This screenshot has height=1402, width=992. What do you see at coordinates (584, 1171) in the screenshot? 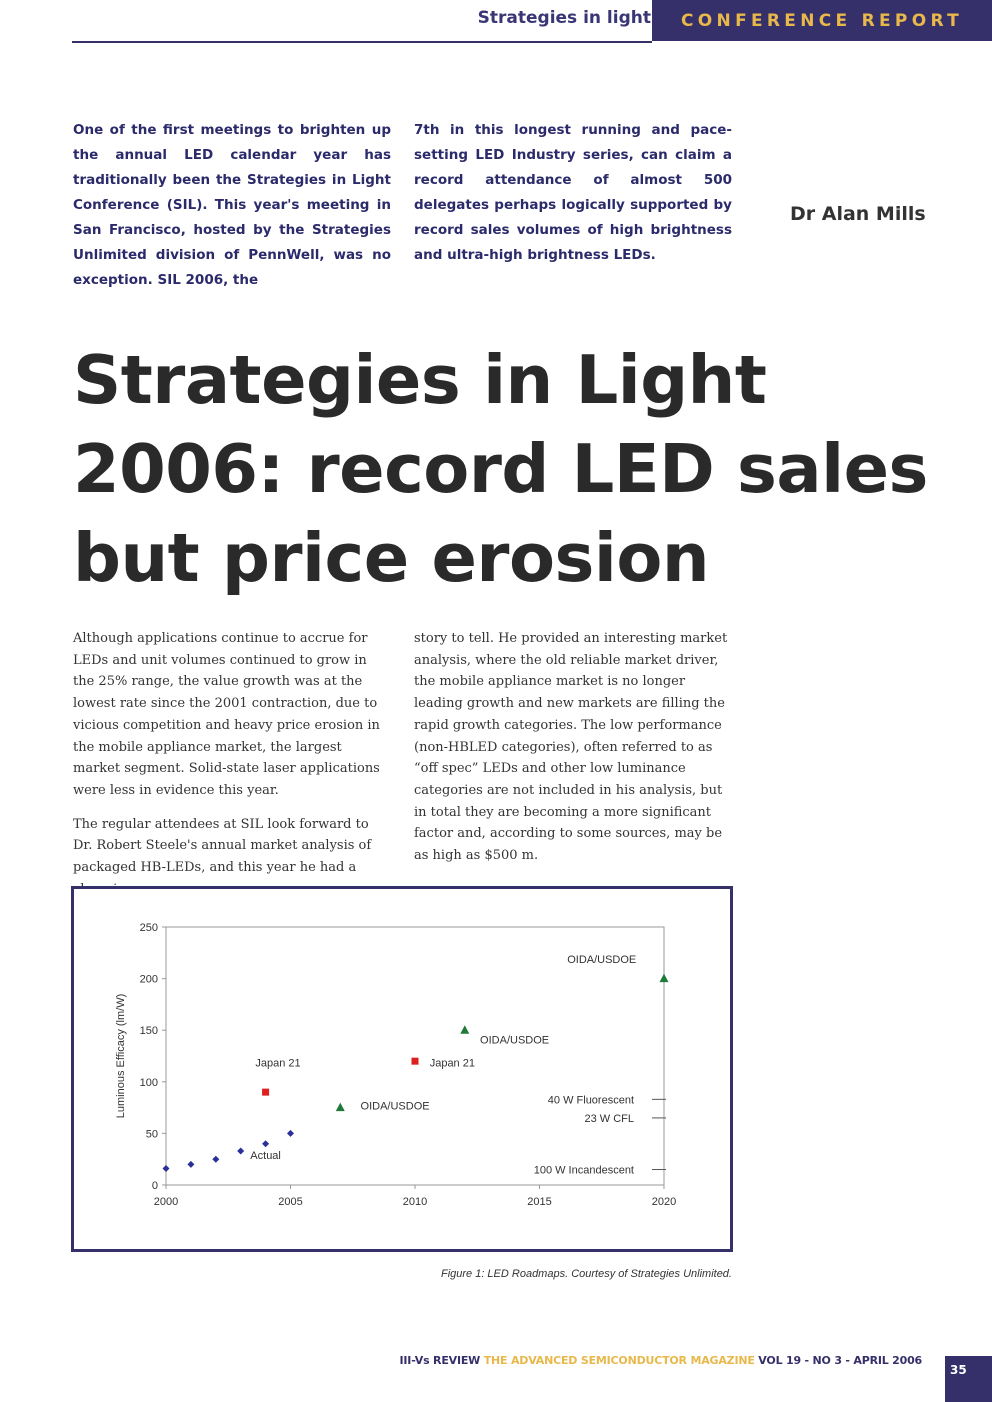
I see `reference-line-label: 100 W Incandescent` at bounding box center [584, 1171].